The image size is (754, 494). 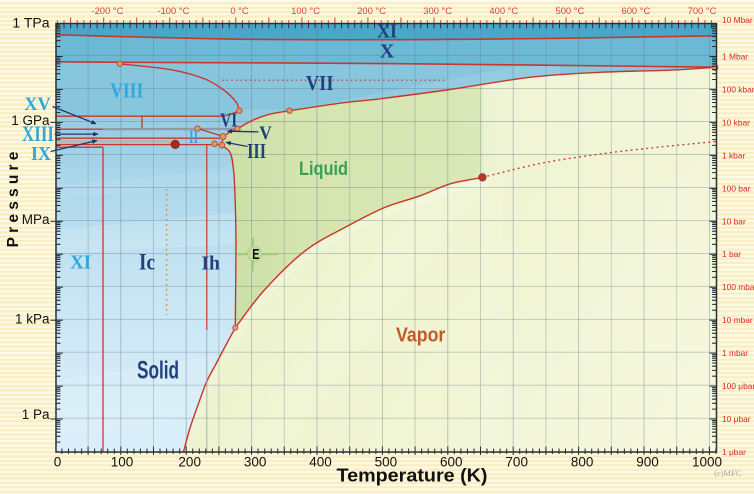 What do you see at coordinates (738, 287) in the screenshot?
I see `svg-text: 100 mbar` at bounding box center [738, 287].